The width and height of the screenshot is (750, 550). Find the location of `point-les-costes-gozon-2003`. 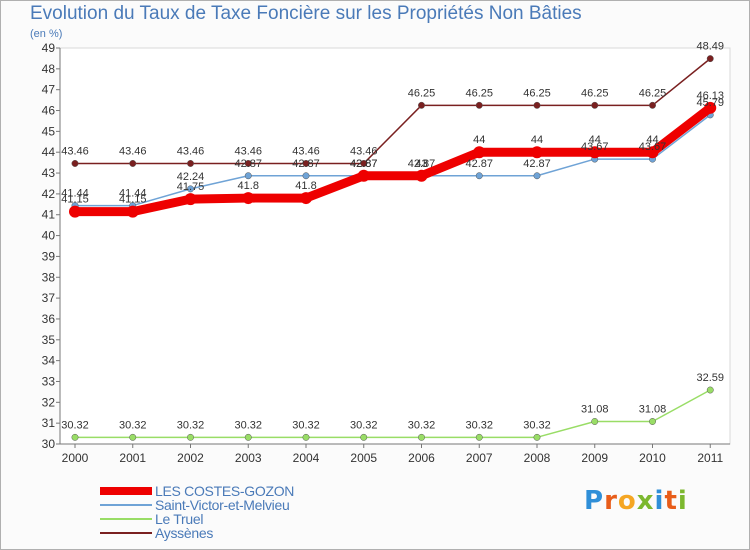

point-les-costes-gozon-2003 is located at coordinates (248, 198).